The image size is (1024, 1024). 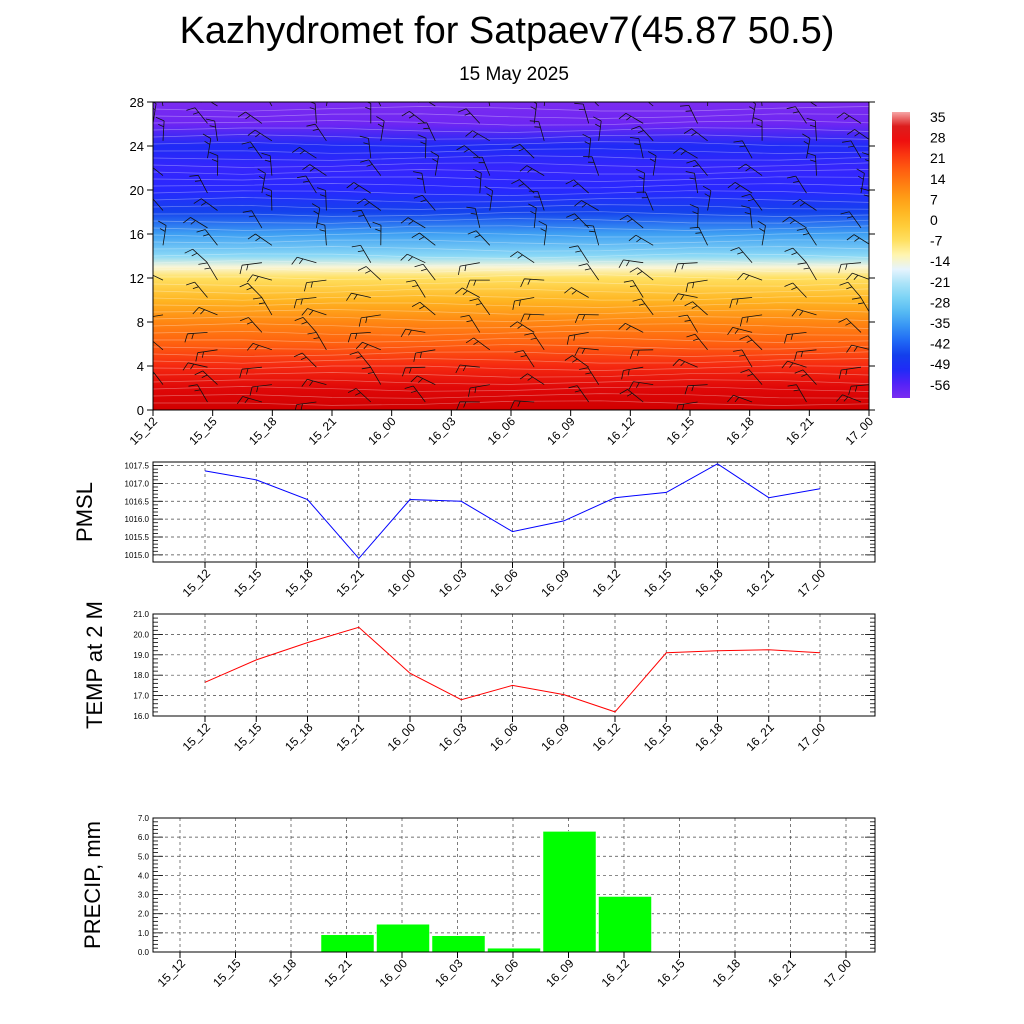 What do you see at coordinates (137, 537) in the screenshot?
I see `y-tick-label: 1015.5` at bounding box center [137, 537].